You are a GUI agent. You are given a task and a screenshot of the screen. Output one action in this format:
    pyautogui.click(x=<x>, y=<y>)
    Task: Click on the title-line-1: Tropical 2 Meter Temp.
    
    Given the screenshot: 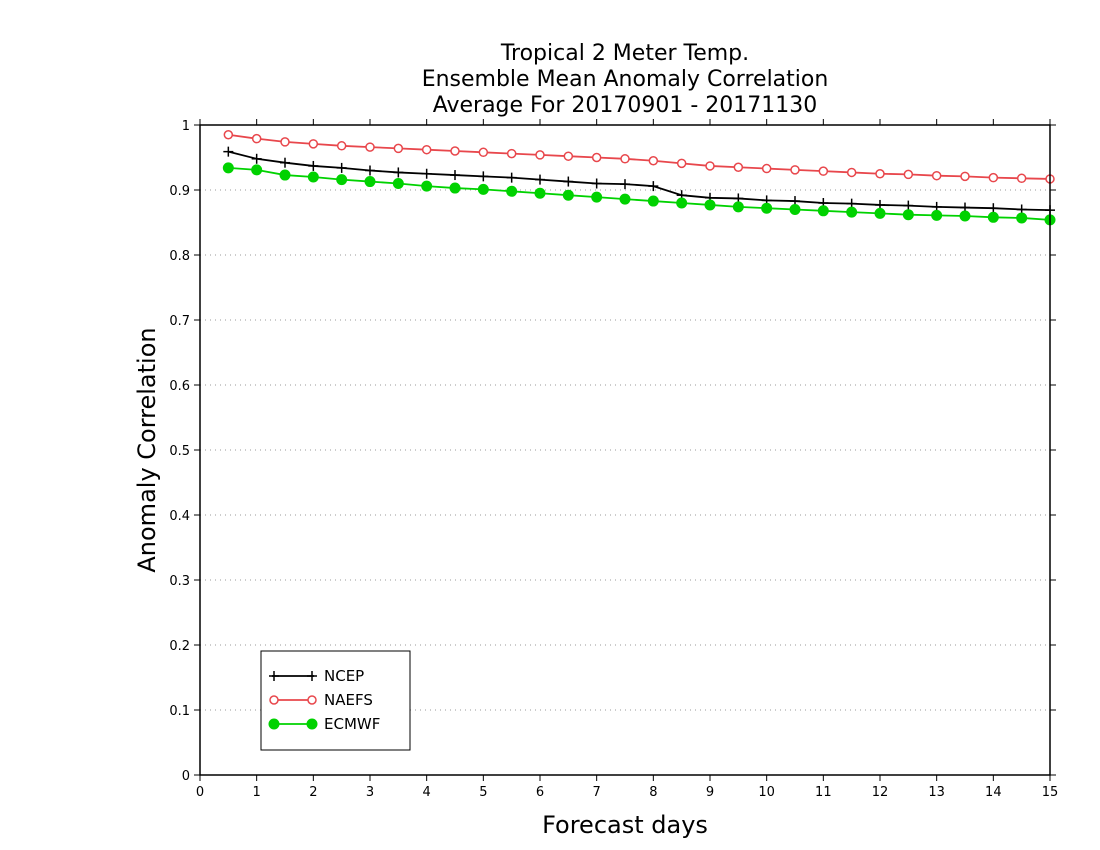 What is the action you would take?
    pyautogui.click(x=624, y=53)
    